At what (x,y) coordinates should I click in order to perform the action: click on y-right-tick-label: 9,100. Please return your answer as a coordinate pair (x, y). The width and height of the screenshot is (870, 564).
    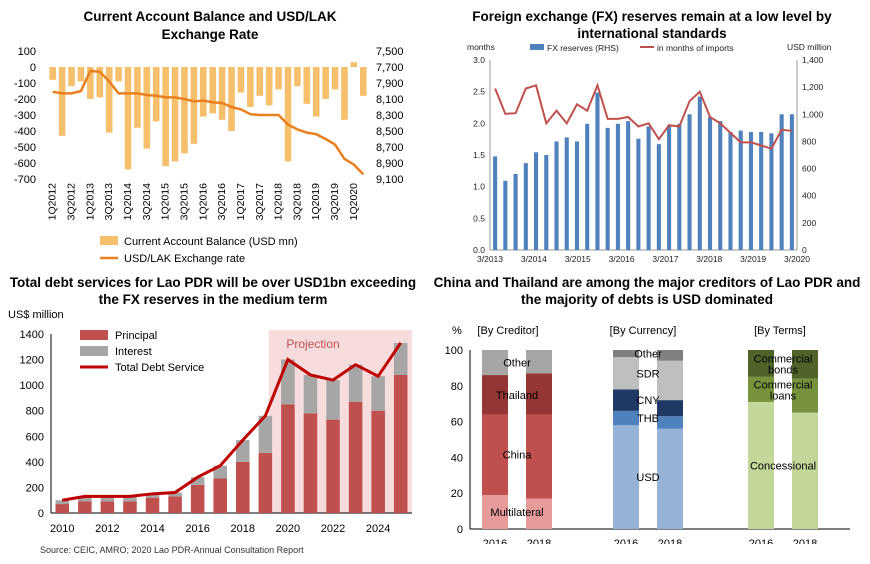
    Looking at the image, I should click on (390, 180).